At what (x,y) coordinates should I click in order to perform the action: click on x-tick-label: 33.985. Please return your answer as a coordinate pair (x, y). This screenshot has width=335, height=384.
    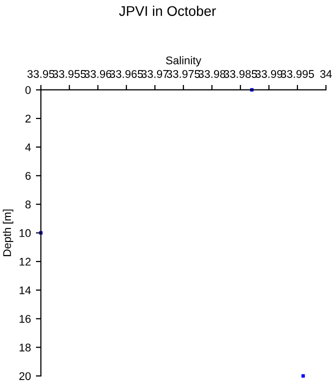
    Looking at the image, I should click on (240, 74).